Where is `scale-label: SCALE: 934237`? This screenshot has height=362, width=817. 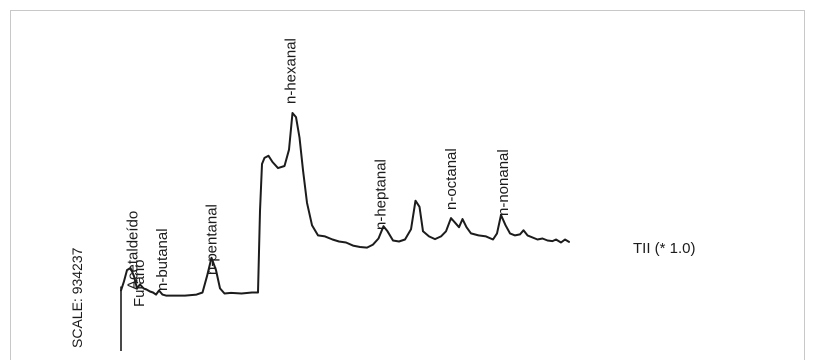
scale-label: SCALE: 934237 is located at coordinates (77, 297).